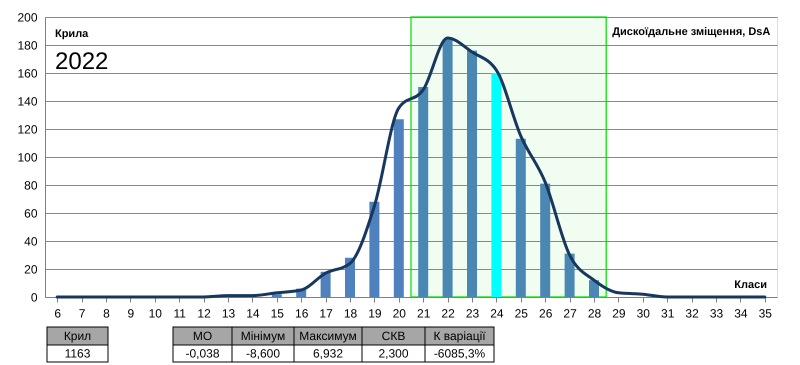 The width and height of the screenshot is (800, 365). Describe the element at coordinates (424, 313) in the screenshot. I see `x-tick-label: 21` at that location.